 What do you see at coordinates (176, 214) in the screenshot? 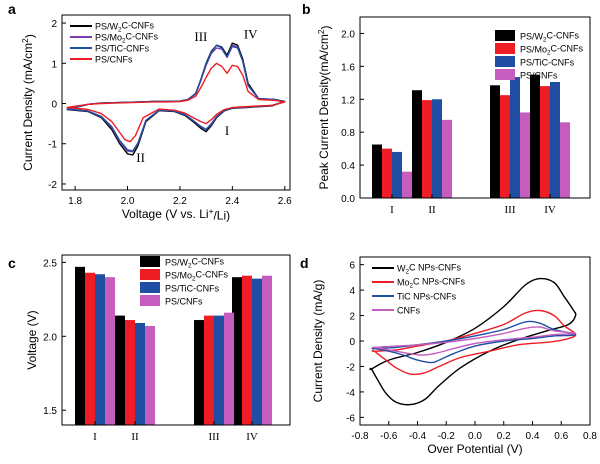
I see `x-axis-title: Voltage (V vs. Li+/Li)` at bounding box center [176, 214].